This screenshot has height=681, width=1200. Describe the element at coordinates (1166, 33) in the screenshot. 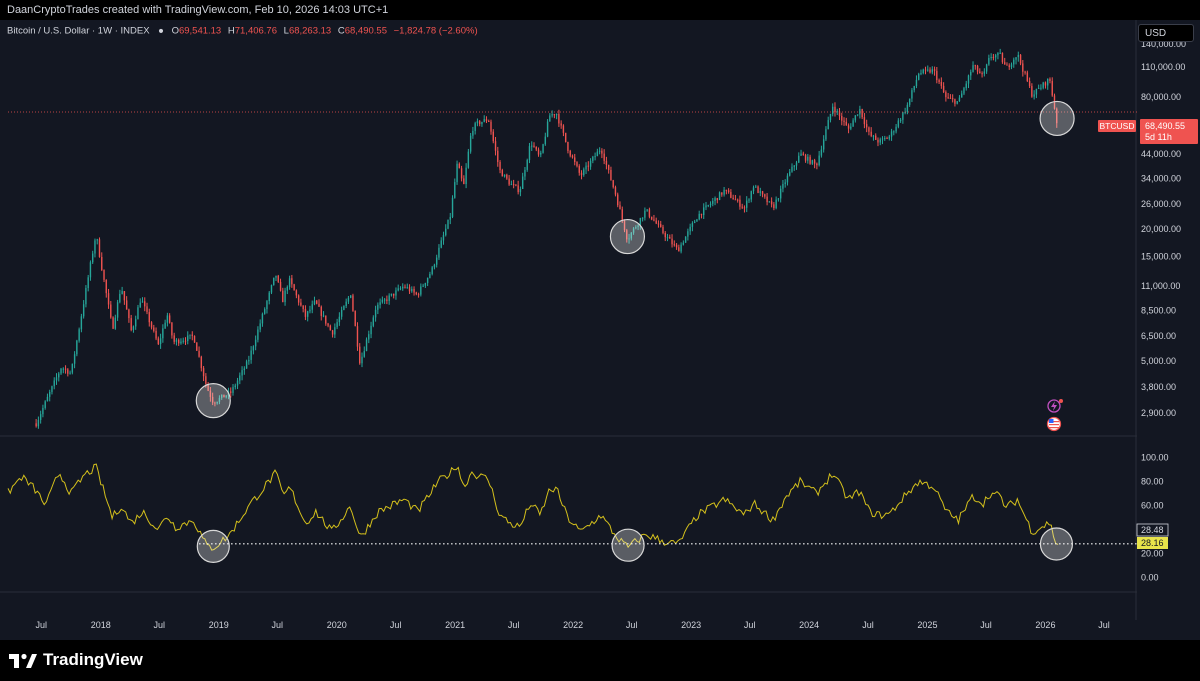

I see `currency-button: USD` at that location.